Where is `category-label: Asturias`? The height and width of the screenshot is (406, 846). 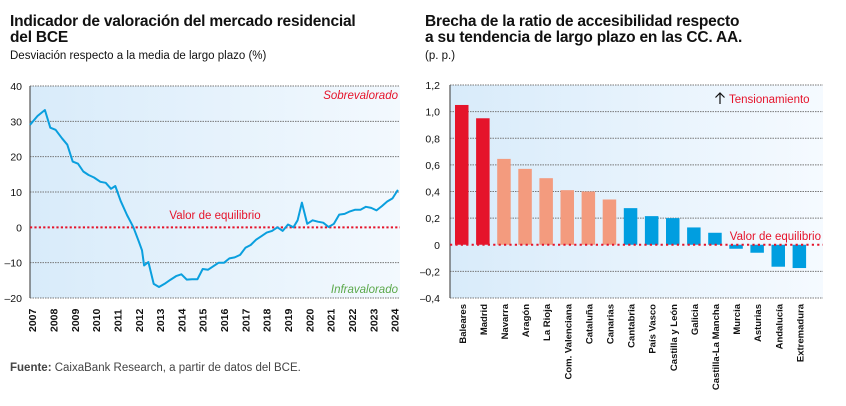
category-label: Asturias is located at coordinates (758, 323).